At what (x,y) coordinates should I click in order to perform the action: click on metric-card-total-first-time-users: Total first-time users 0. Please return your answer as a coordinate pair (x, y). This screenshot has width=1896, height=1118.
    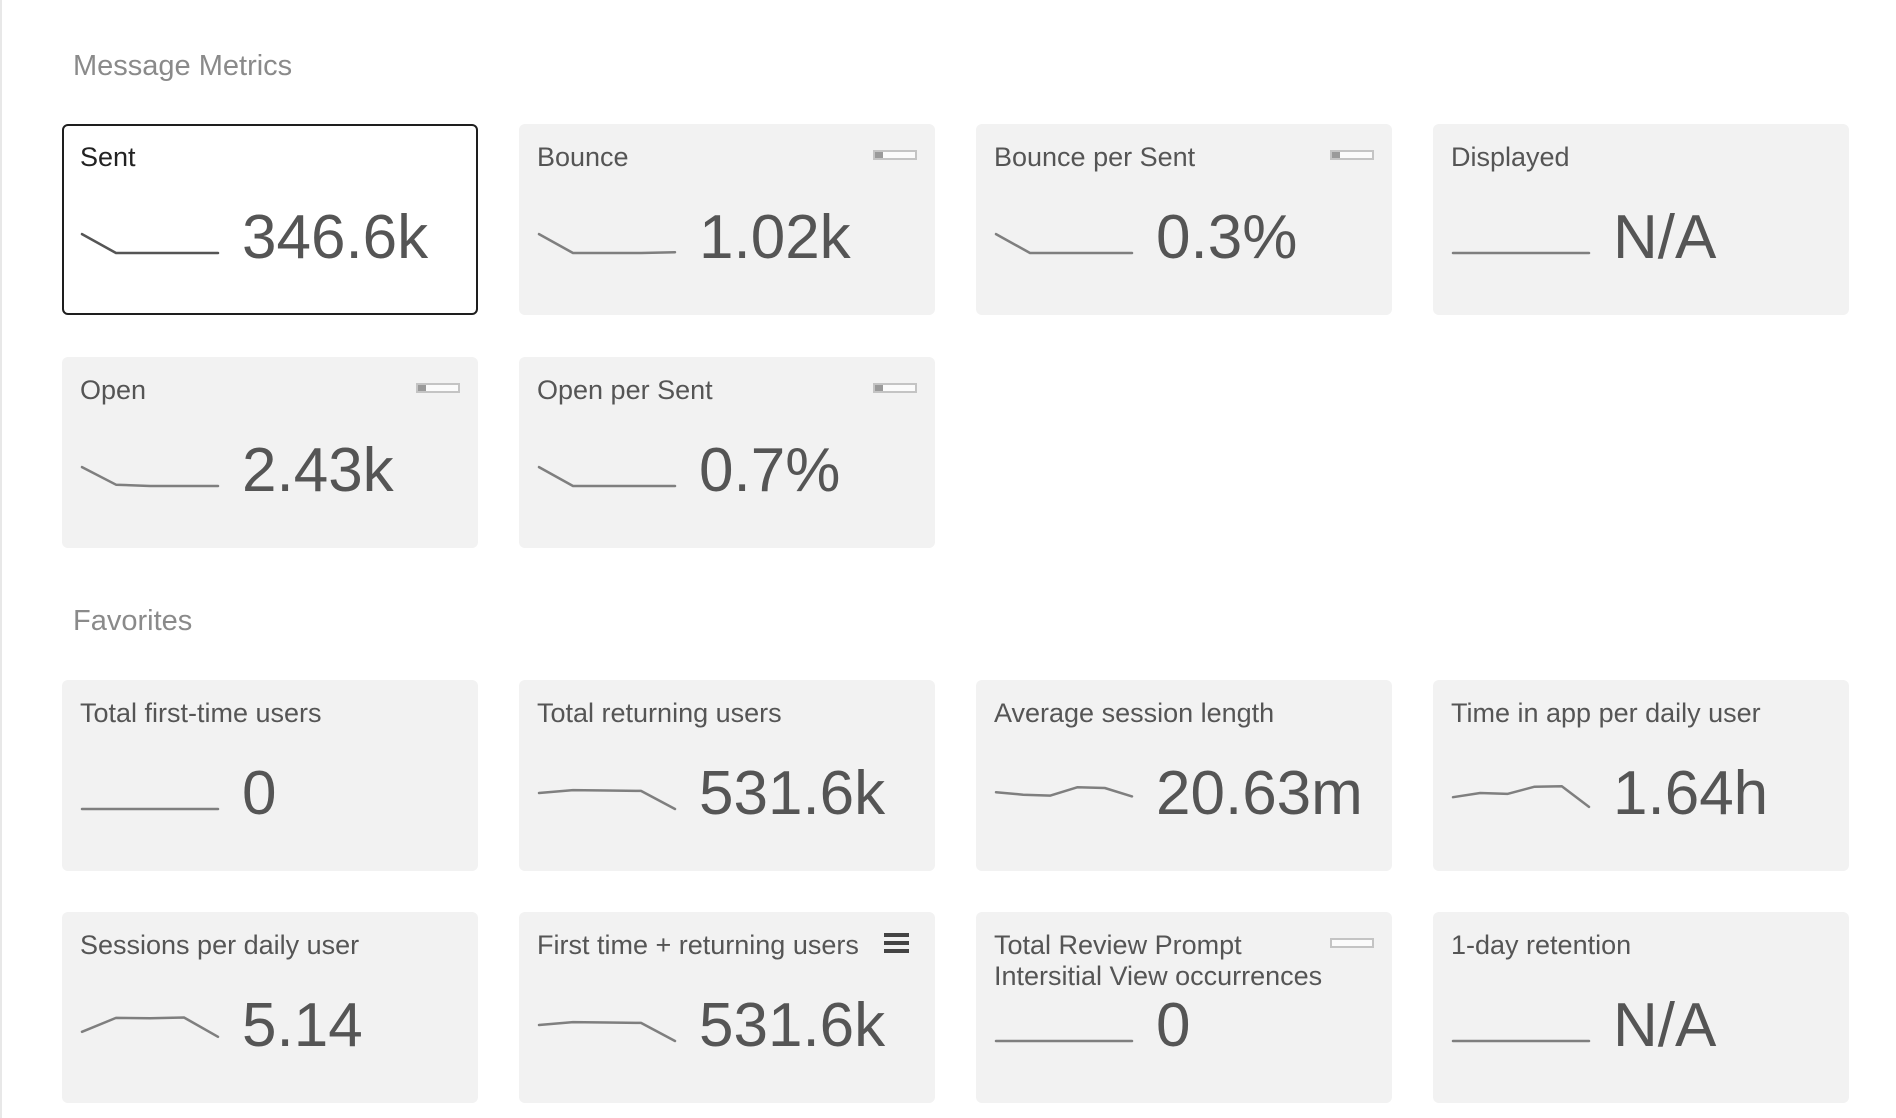
    Looking at the image, I should click on (270, 775).